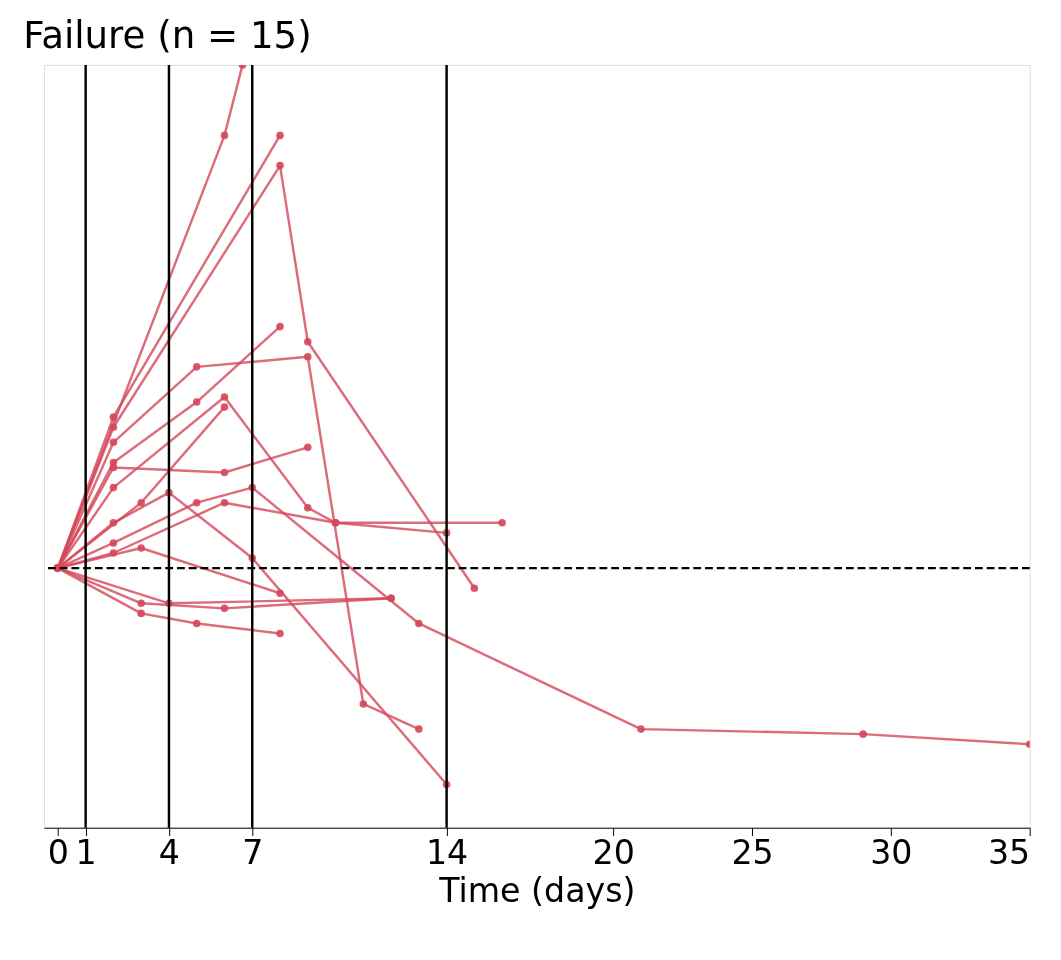 The height and width of the screenshot is (960, 1061). Describe the element at coordinates (86, 853) in the screenshot. I see `x-tick-label: 1` at that location.